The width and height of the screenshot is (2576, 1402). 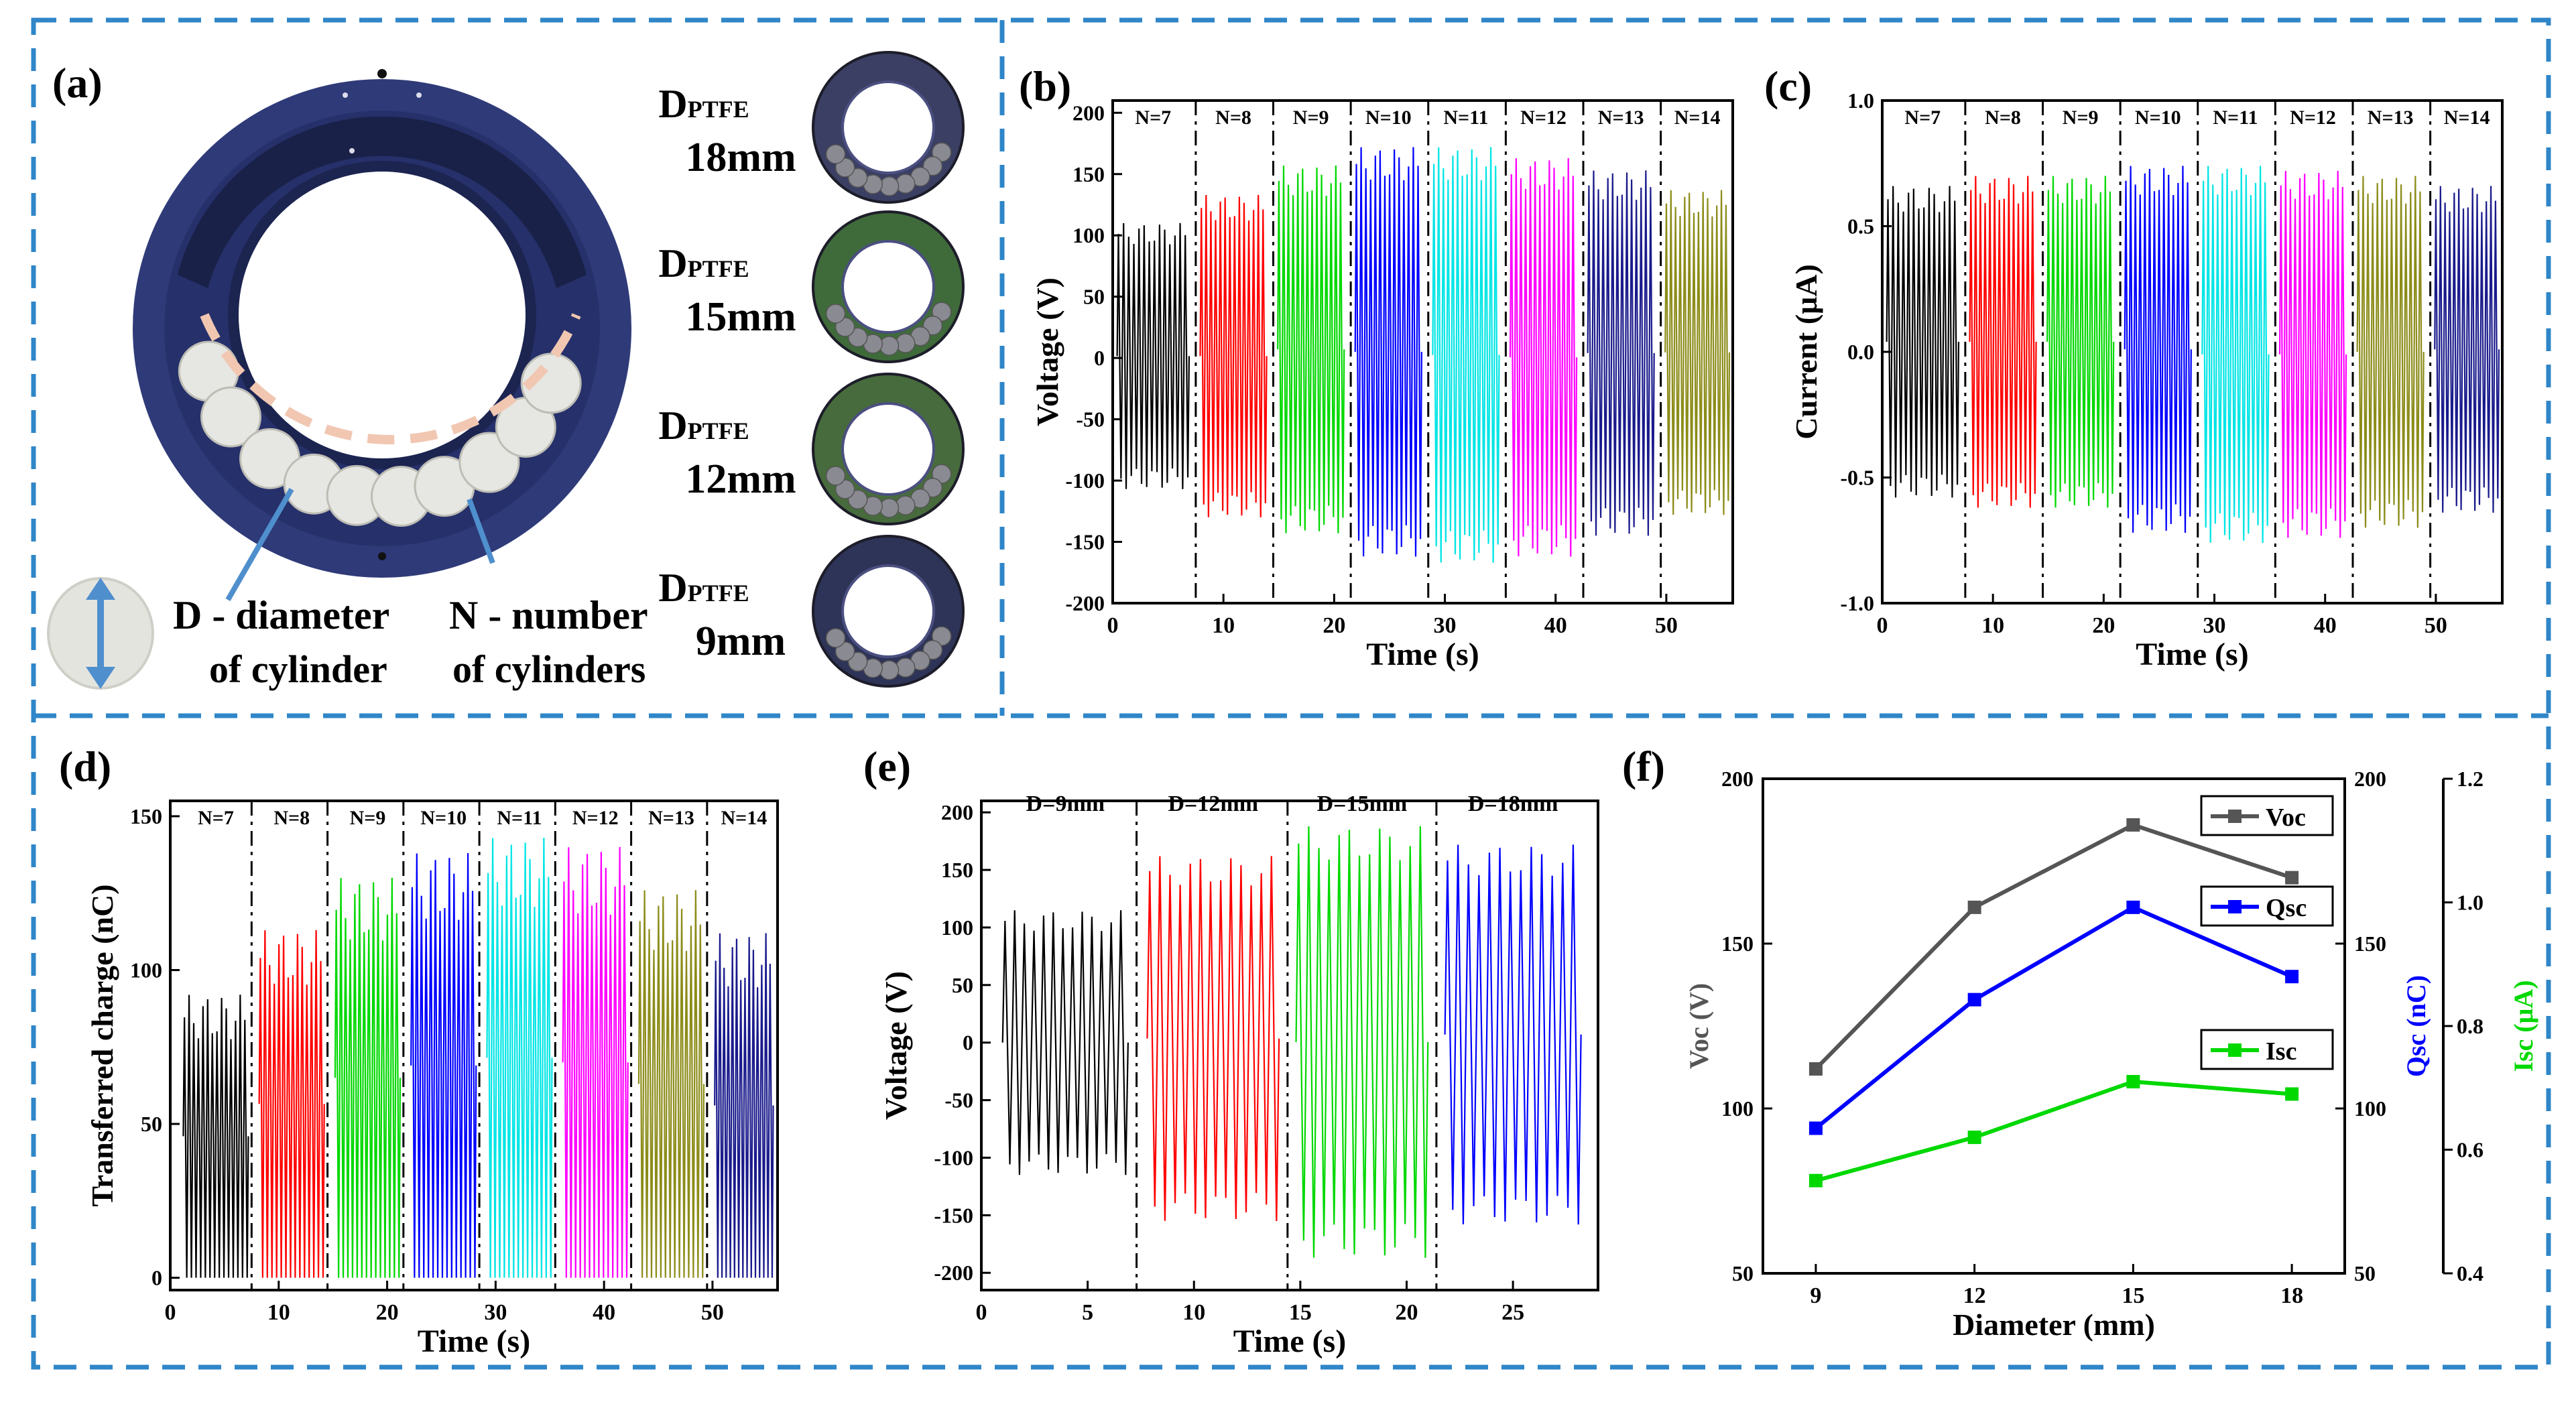 What do you see at coordinates (2267, 816) in the screenshot?
I see `legend-voc: Voc` at bounding box center [2267, 816].